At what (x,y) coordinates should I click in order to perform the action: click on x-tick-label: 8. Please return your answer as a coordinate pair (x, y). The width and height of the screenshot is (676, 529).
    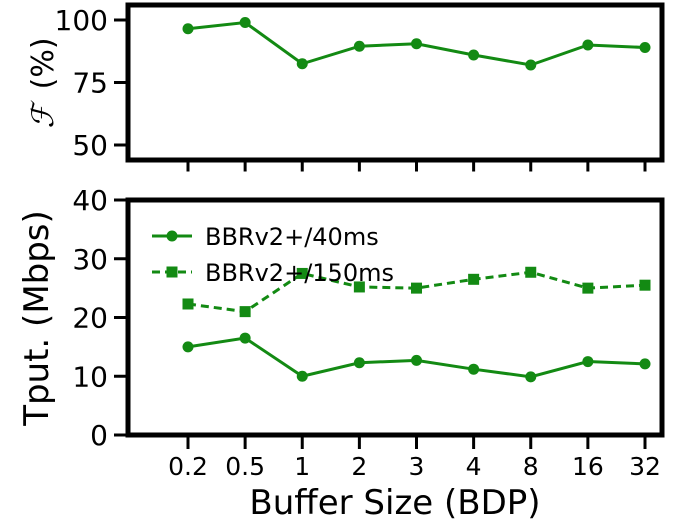
    Looking at the image, I should click on (531, 466).